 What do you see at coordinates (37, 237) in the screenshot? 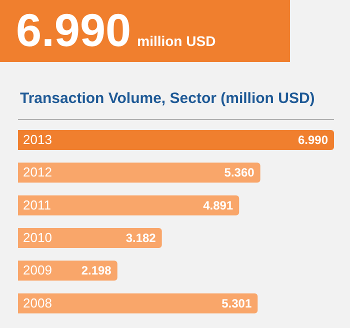
I see `y-tick-label: 2010` at bounding box center [37, 237].